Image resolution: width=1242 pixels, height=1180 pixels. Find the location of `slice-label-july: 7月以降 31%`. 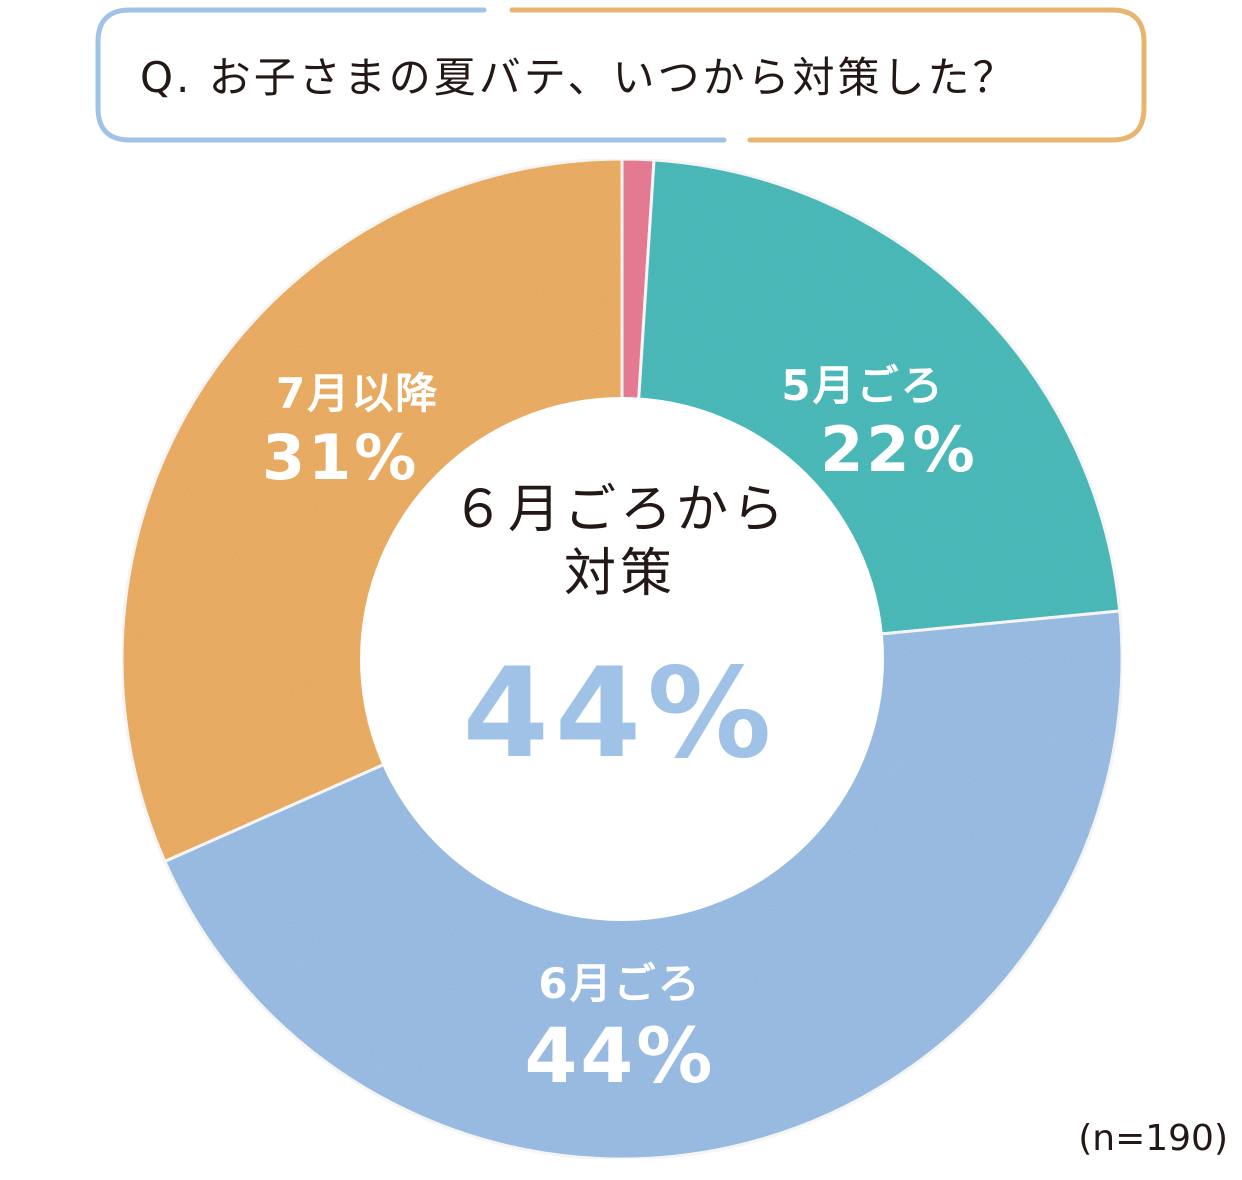

slice-label-july: 7月以降 31% is located at coordinates (382, 427).